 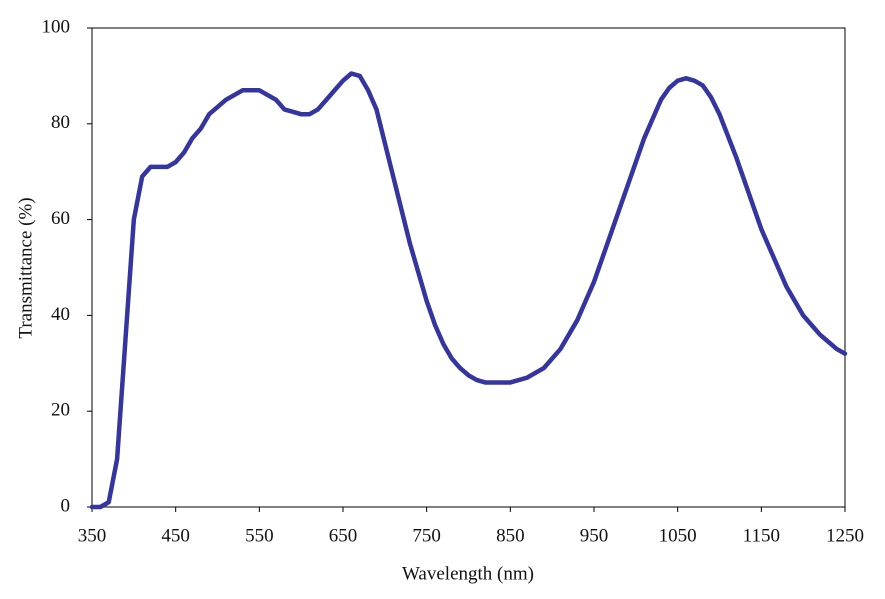 What do you see at coordinates (761, 535) in the screenshot?
I see `x-tick-label: 1150` at bounding box center [761, 535].